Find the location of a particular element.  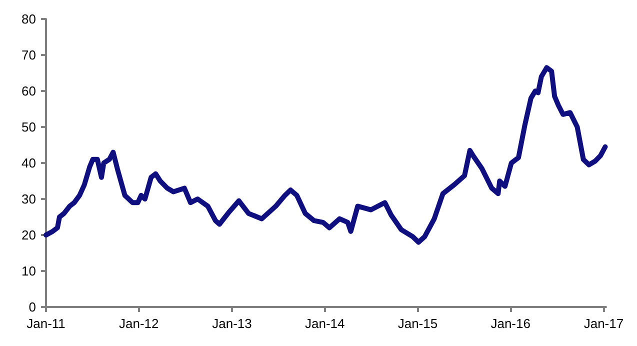

y-tick-label: 0 is located at coordinates (32, 307).